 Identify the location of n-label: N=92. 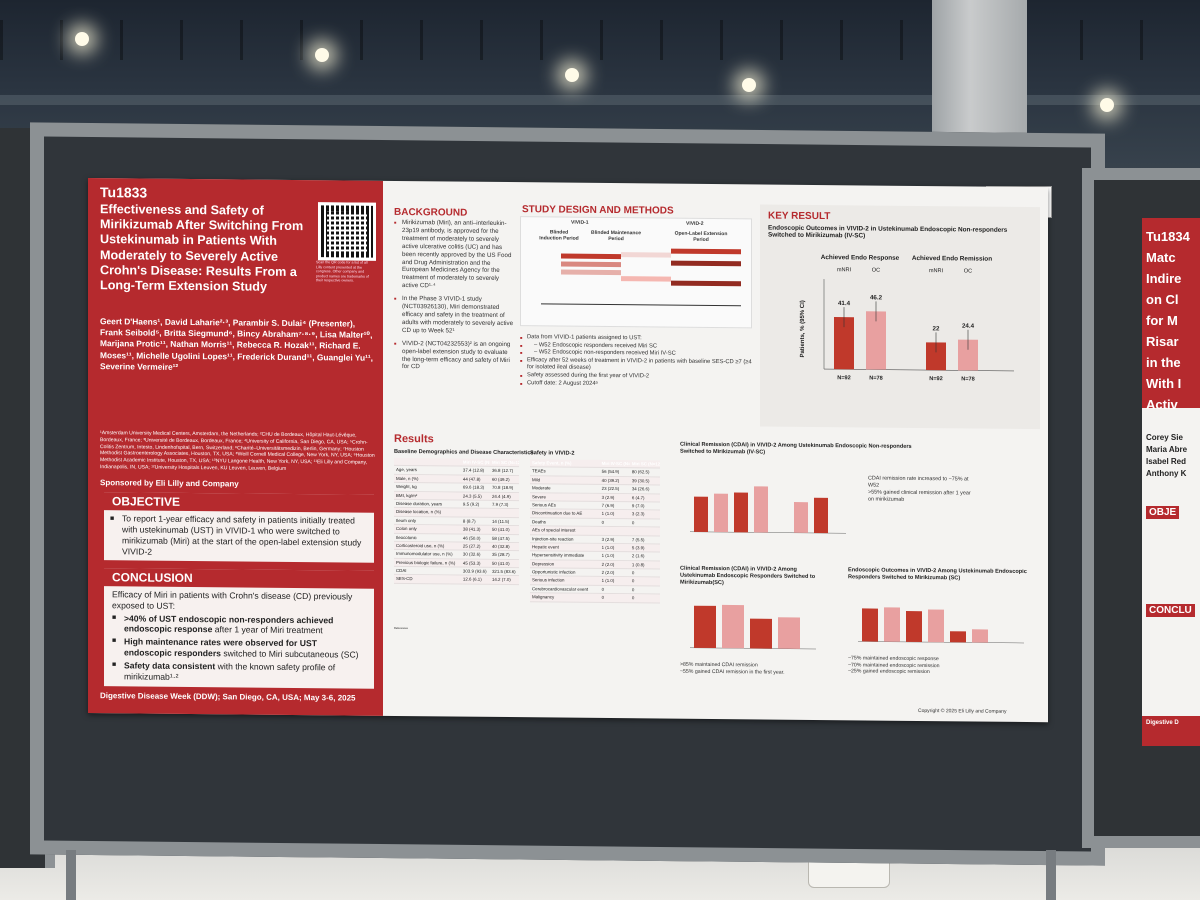
(936, 379).